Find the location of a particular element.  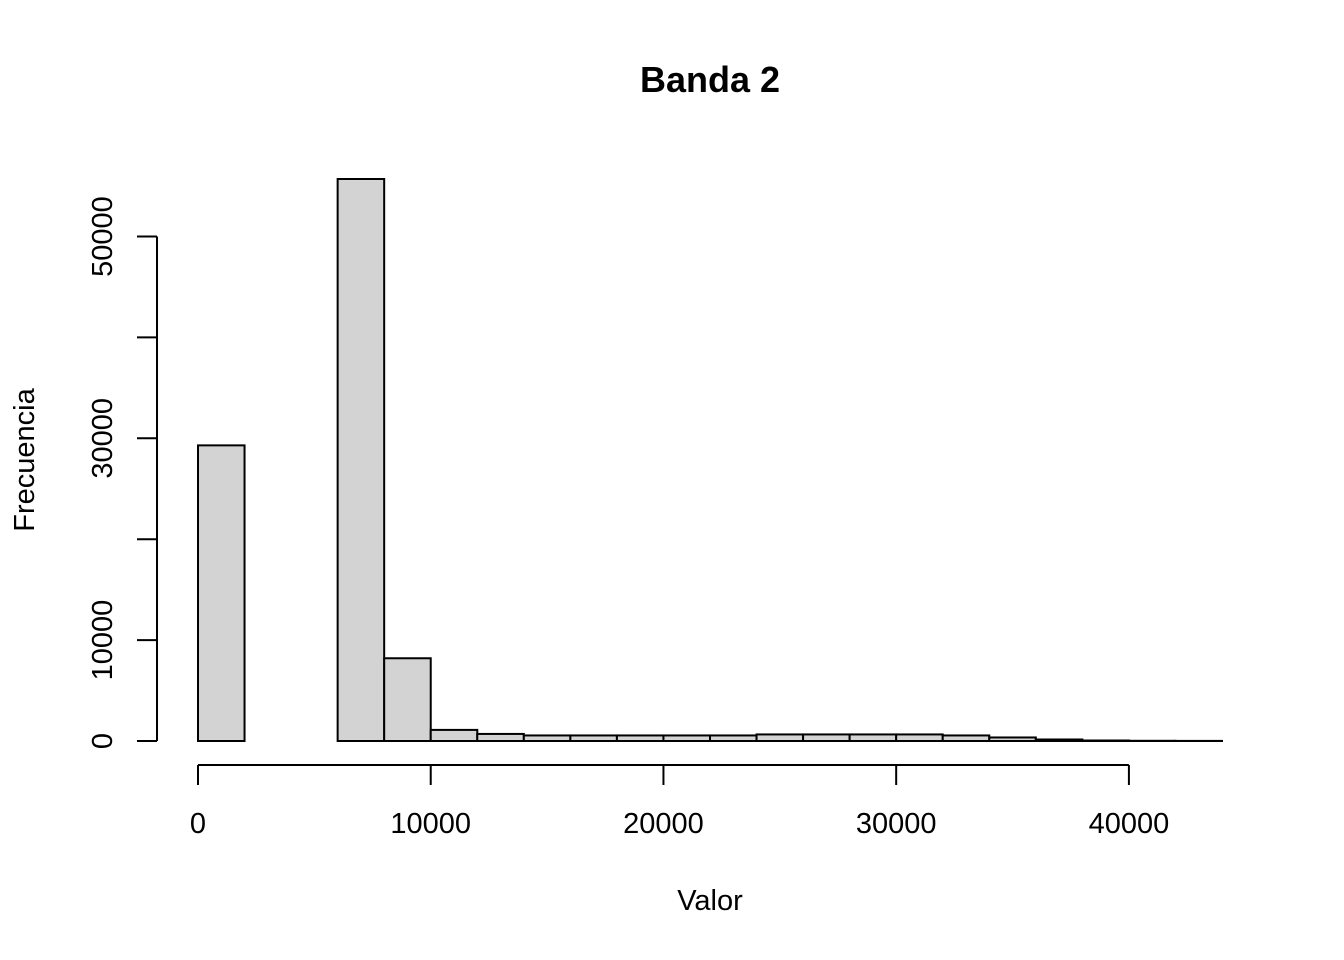

y-tick-label: 30000 is located at coordinates (103, 438).